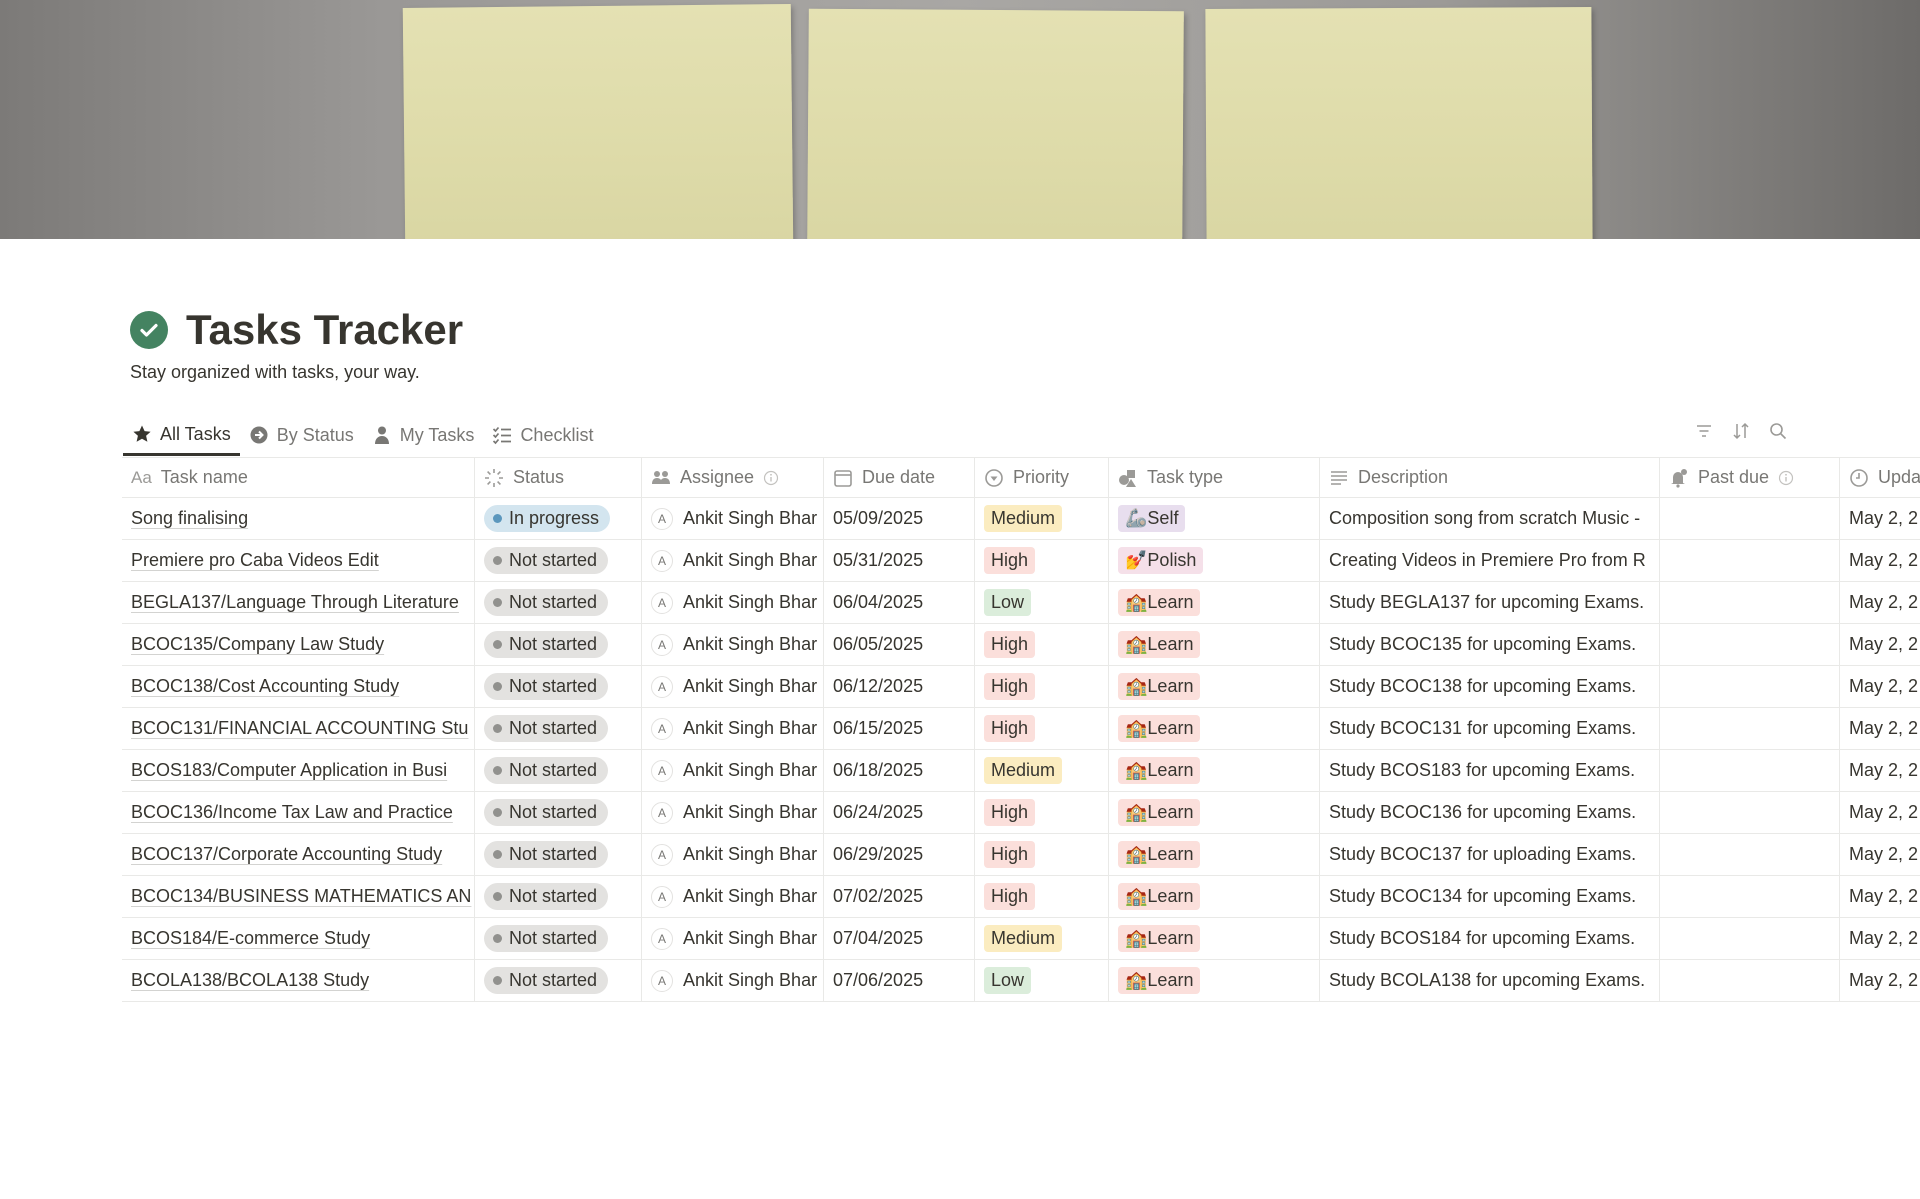  What do you see at coordinates (300, 728) in the screenshot?
I see `task-name-link: BCOC131/FINANCIAL ACCOUNTING Stu` at bounding box center [300, 728].